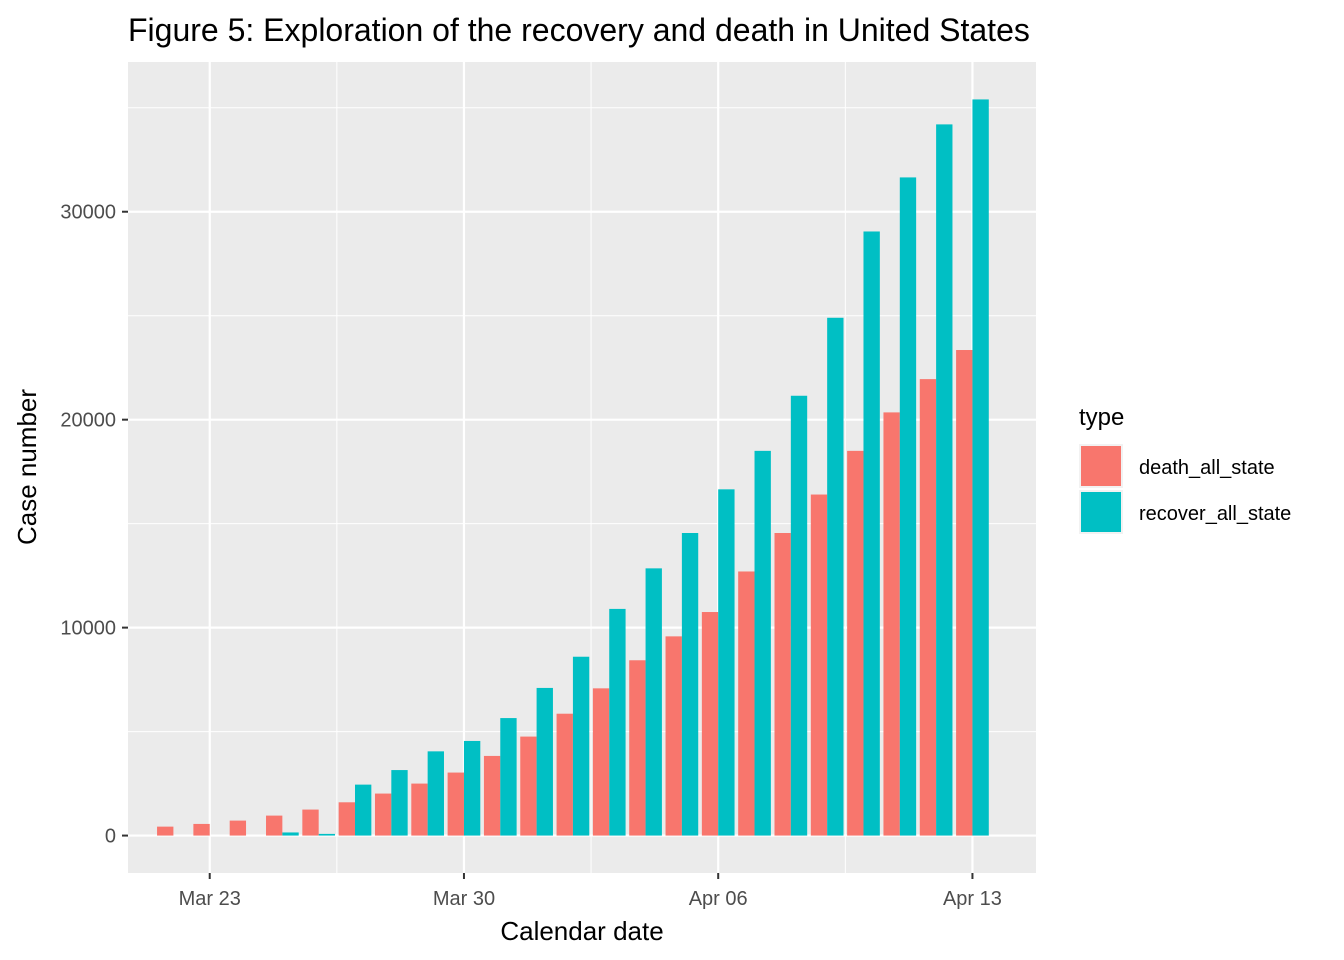 The height and width of the screenshot is (960, 1344). I want to click on y-axis-title: Case number, so click(27, 467).